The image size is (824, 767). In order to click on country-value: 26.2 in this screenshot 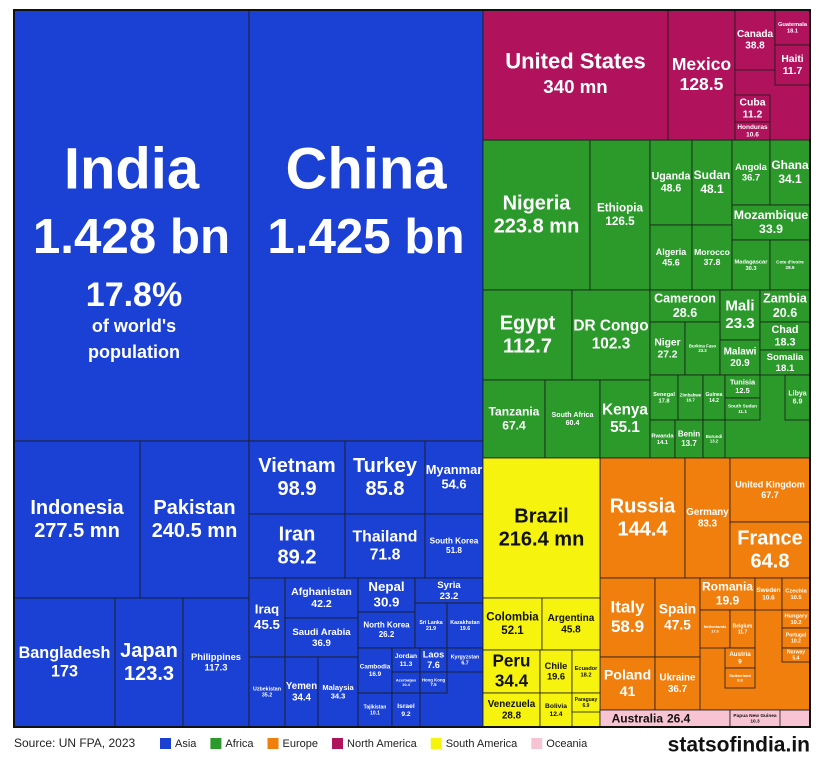, I will do `click(387, 634)`.